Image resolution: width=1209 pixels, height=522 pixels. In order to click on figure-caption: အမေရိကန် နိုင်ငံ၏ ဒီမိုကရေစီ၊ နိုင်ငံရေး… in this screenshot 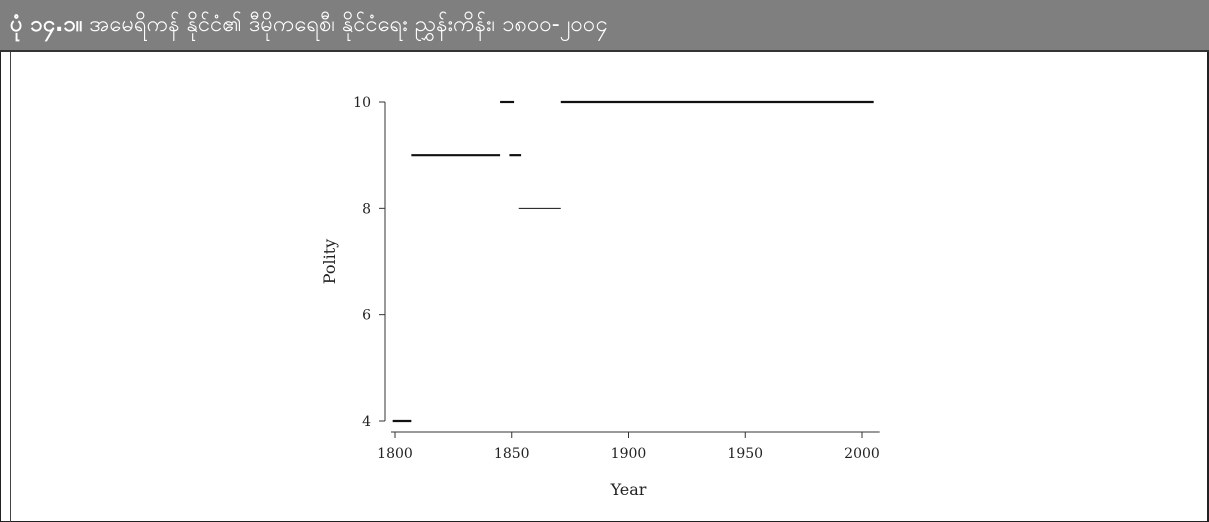, I will do `click(345, 24)`.